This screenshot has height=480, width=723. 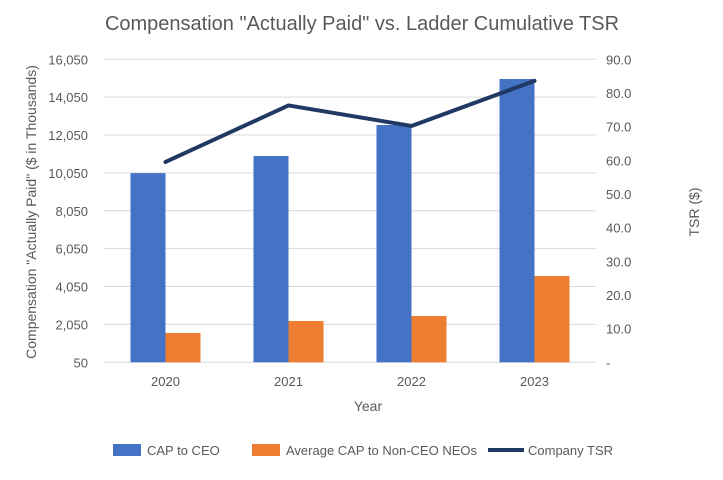 I want to click on y2-tick-label: -, so click(x=608, y=362).